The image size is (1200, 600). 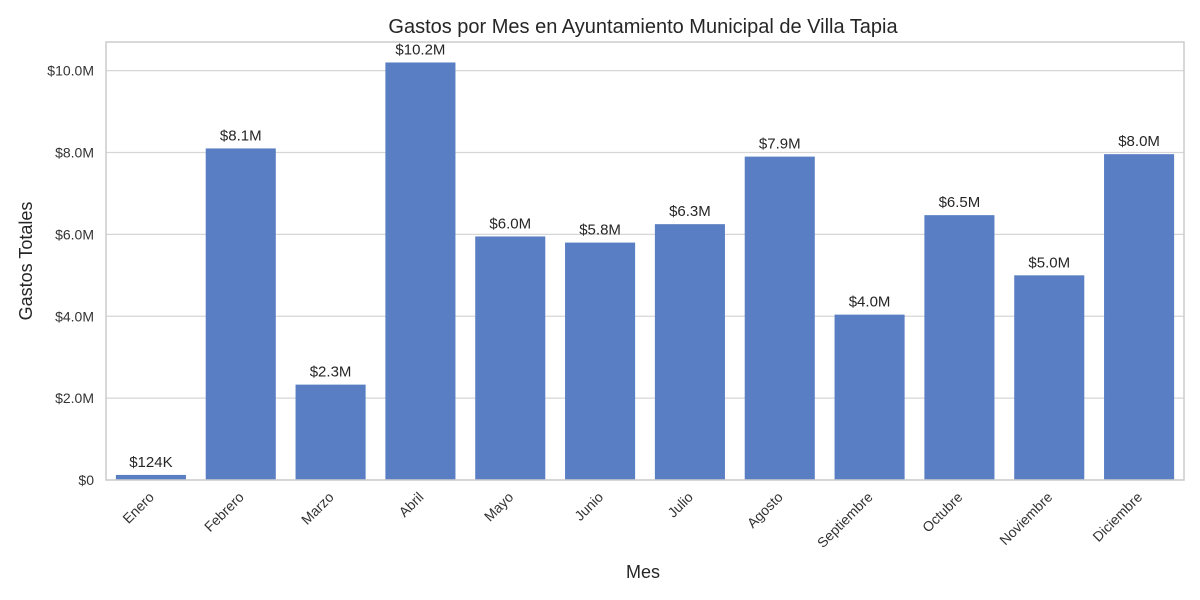 What do you see at coordinates (510, 223) in the screenshot?
I see `data-label: $6.0M` at bounding box center [510, 223].